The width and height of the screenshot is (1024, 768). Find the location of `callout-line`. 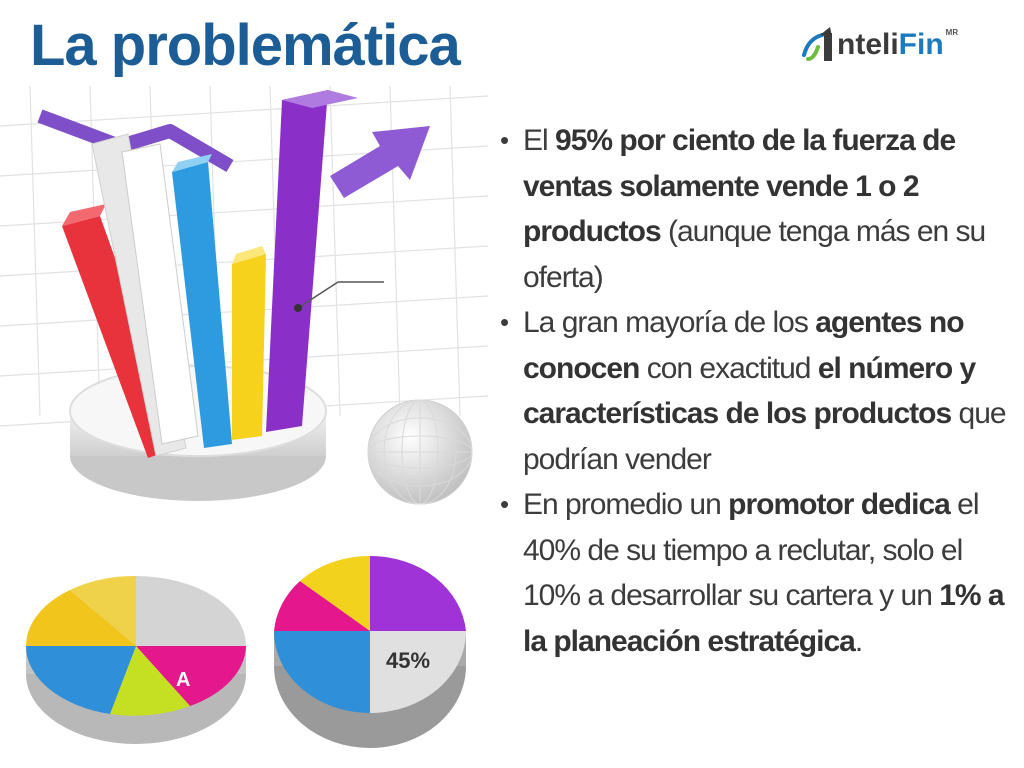

callout-line is located at coordinates (339, 296).